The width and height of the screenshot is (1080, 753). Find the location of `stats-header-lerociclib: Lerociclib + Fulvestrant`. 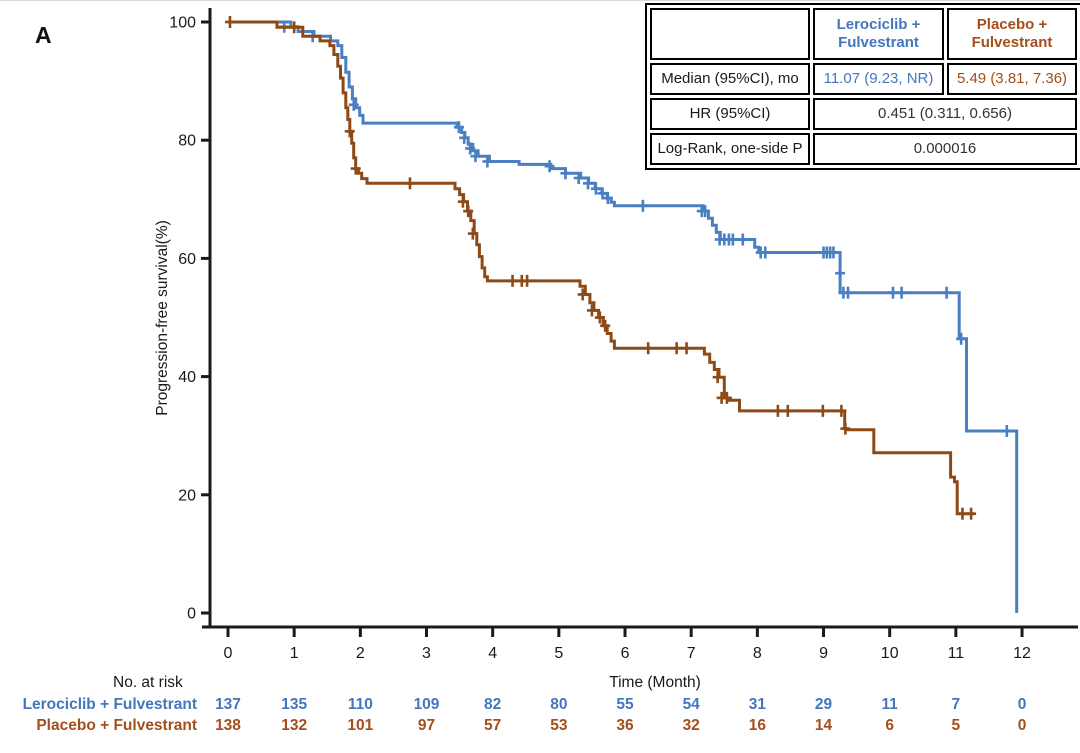

stats-header-lerociclib: Lerociclib + Fulvestrant is located at coordinates (878, 34).